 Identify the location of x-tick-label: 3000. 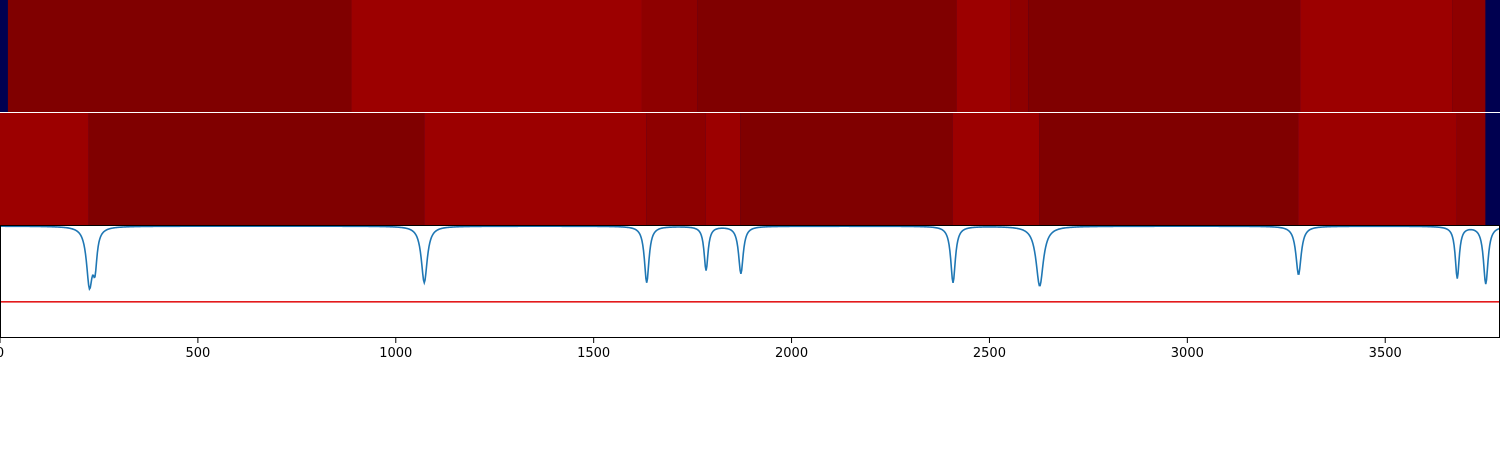
(1187, 353).